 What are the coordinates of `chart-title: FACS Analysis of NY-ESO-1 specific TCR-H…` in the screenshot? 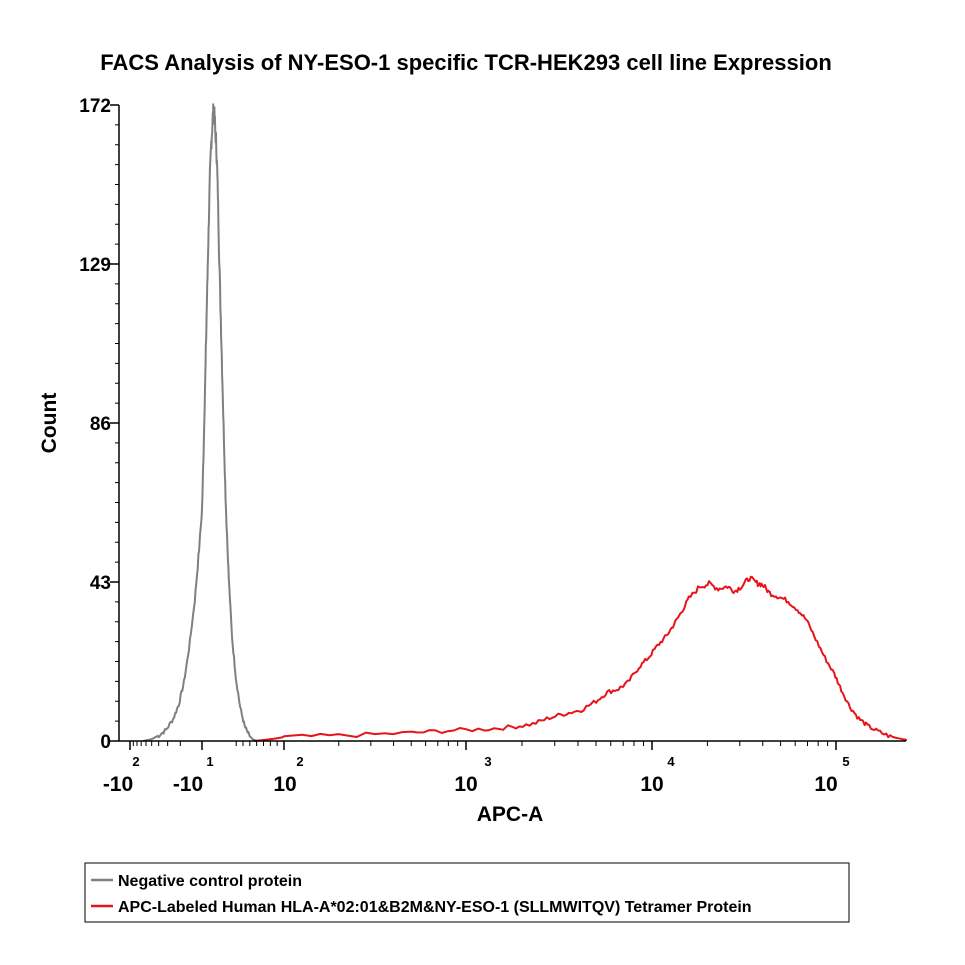 It's located at (466, 62).